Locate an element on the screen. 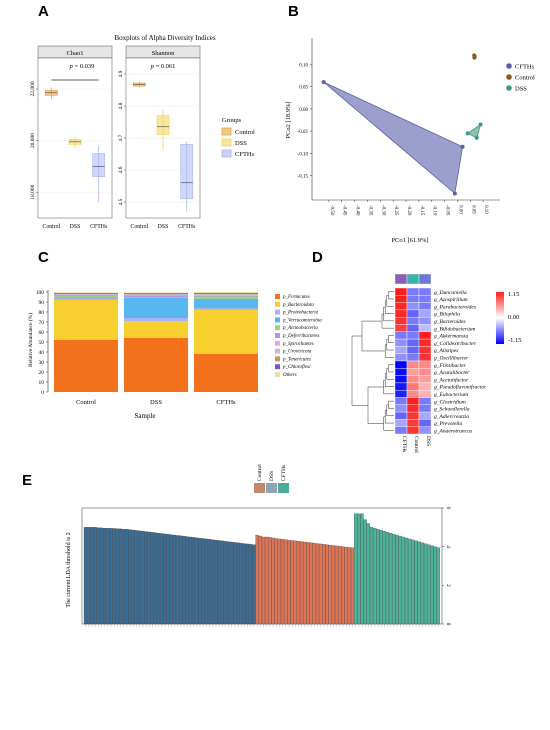  facet-ytick-label: 22,000 is located at coordinates (33, 88).